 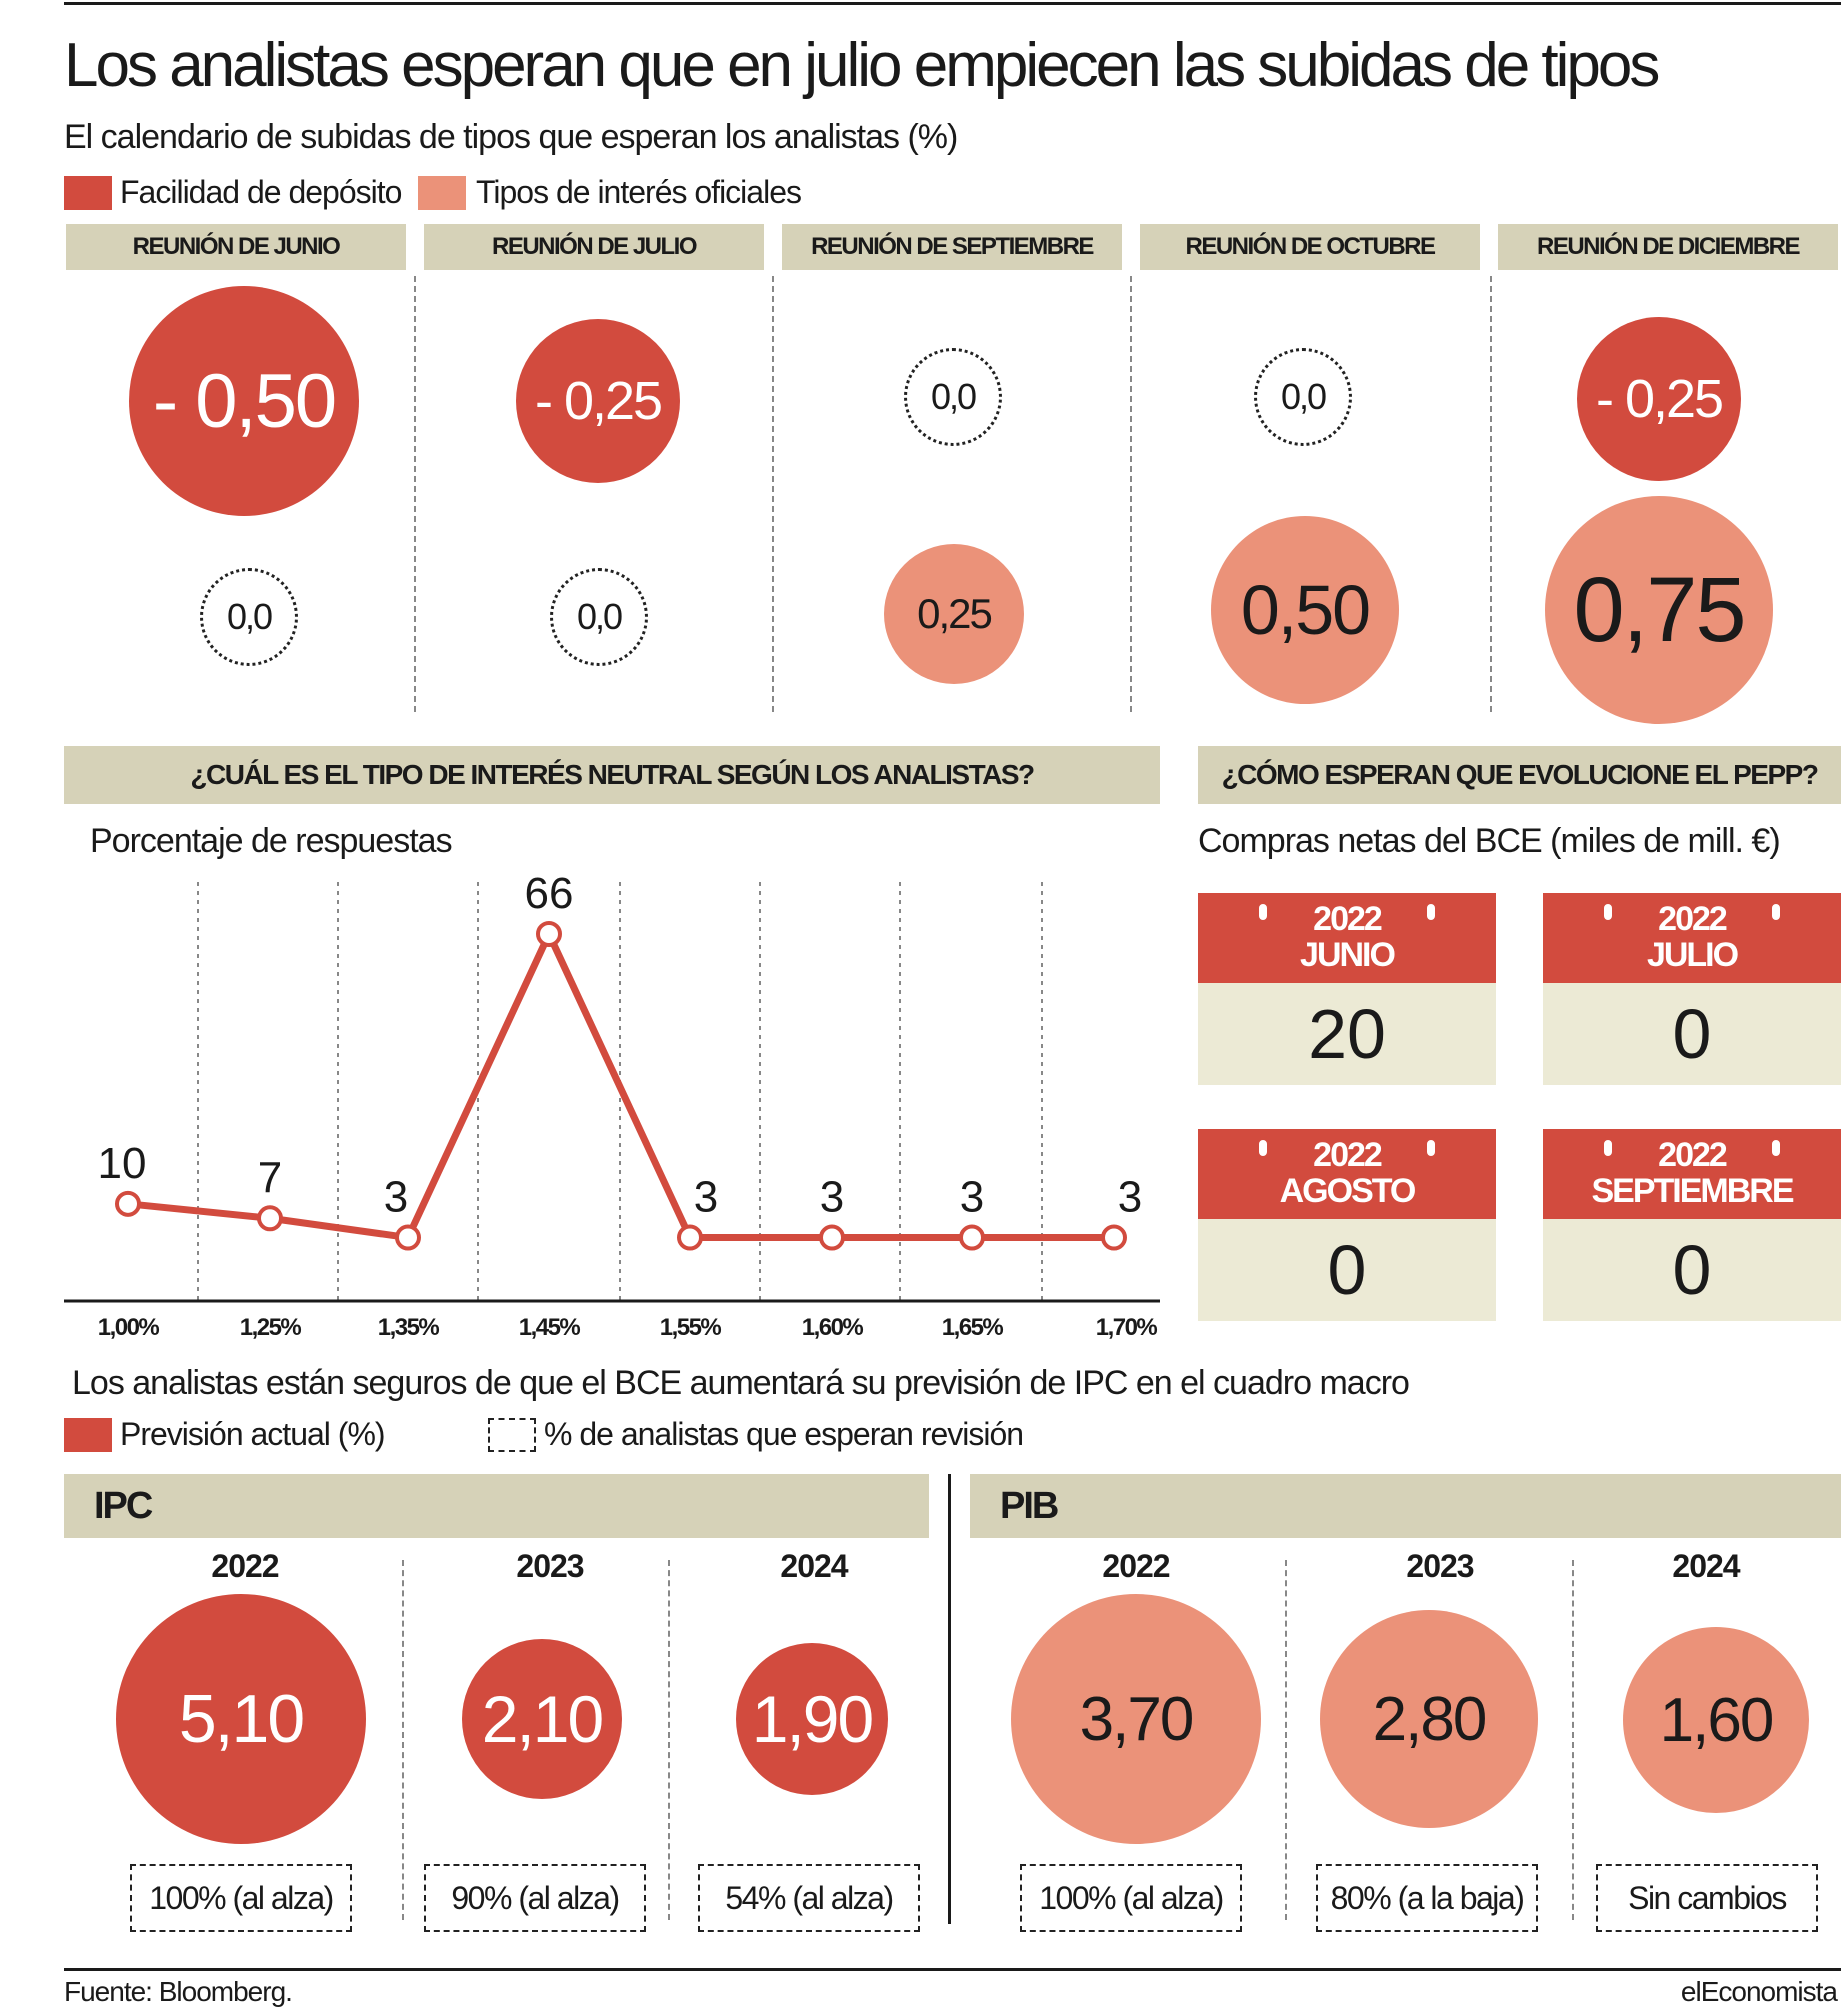 What do you see at coordinates (245, 1566) in the screenshot?
I see `ipc-year-2022: 2022` at bounding box center [245, 1566].